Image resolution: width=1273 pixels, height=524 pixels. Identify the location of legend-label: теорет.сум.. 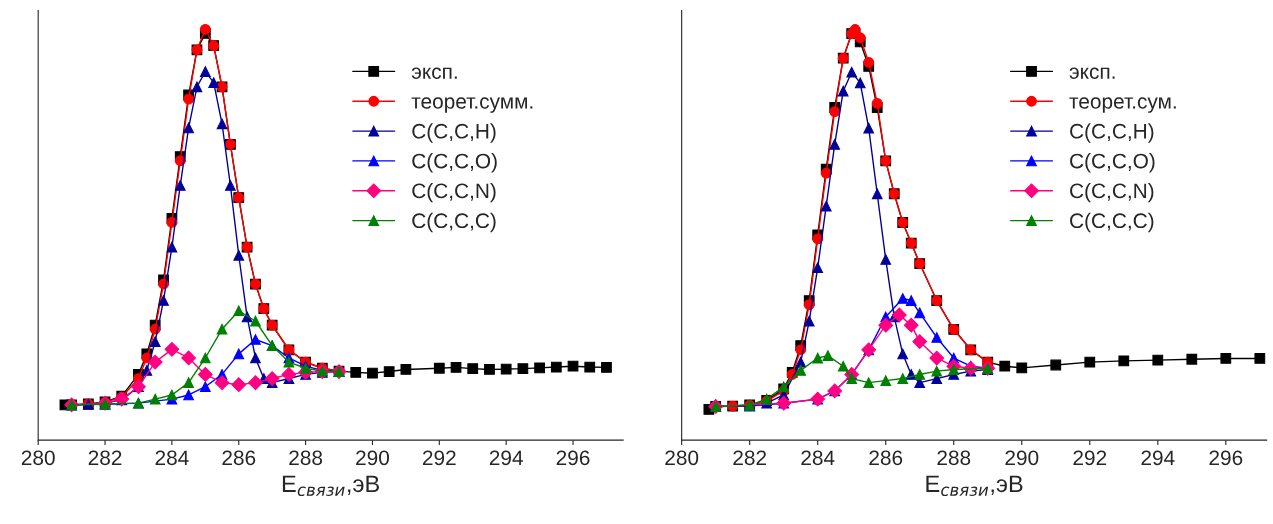
(1122, 105).